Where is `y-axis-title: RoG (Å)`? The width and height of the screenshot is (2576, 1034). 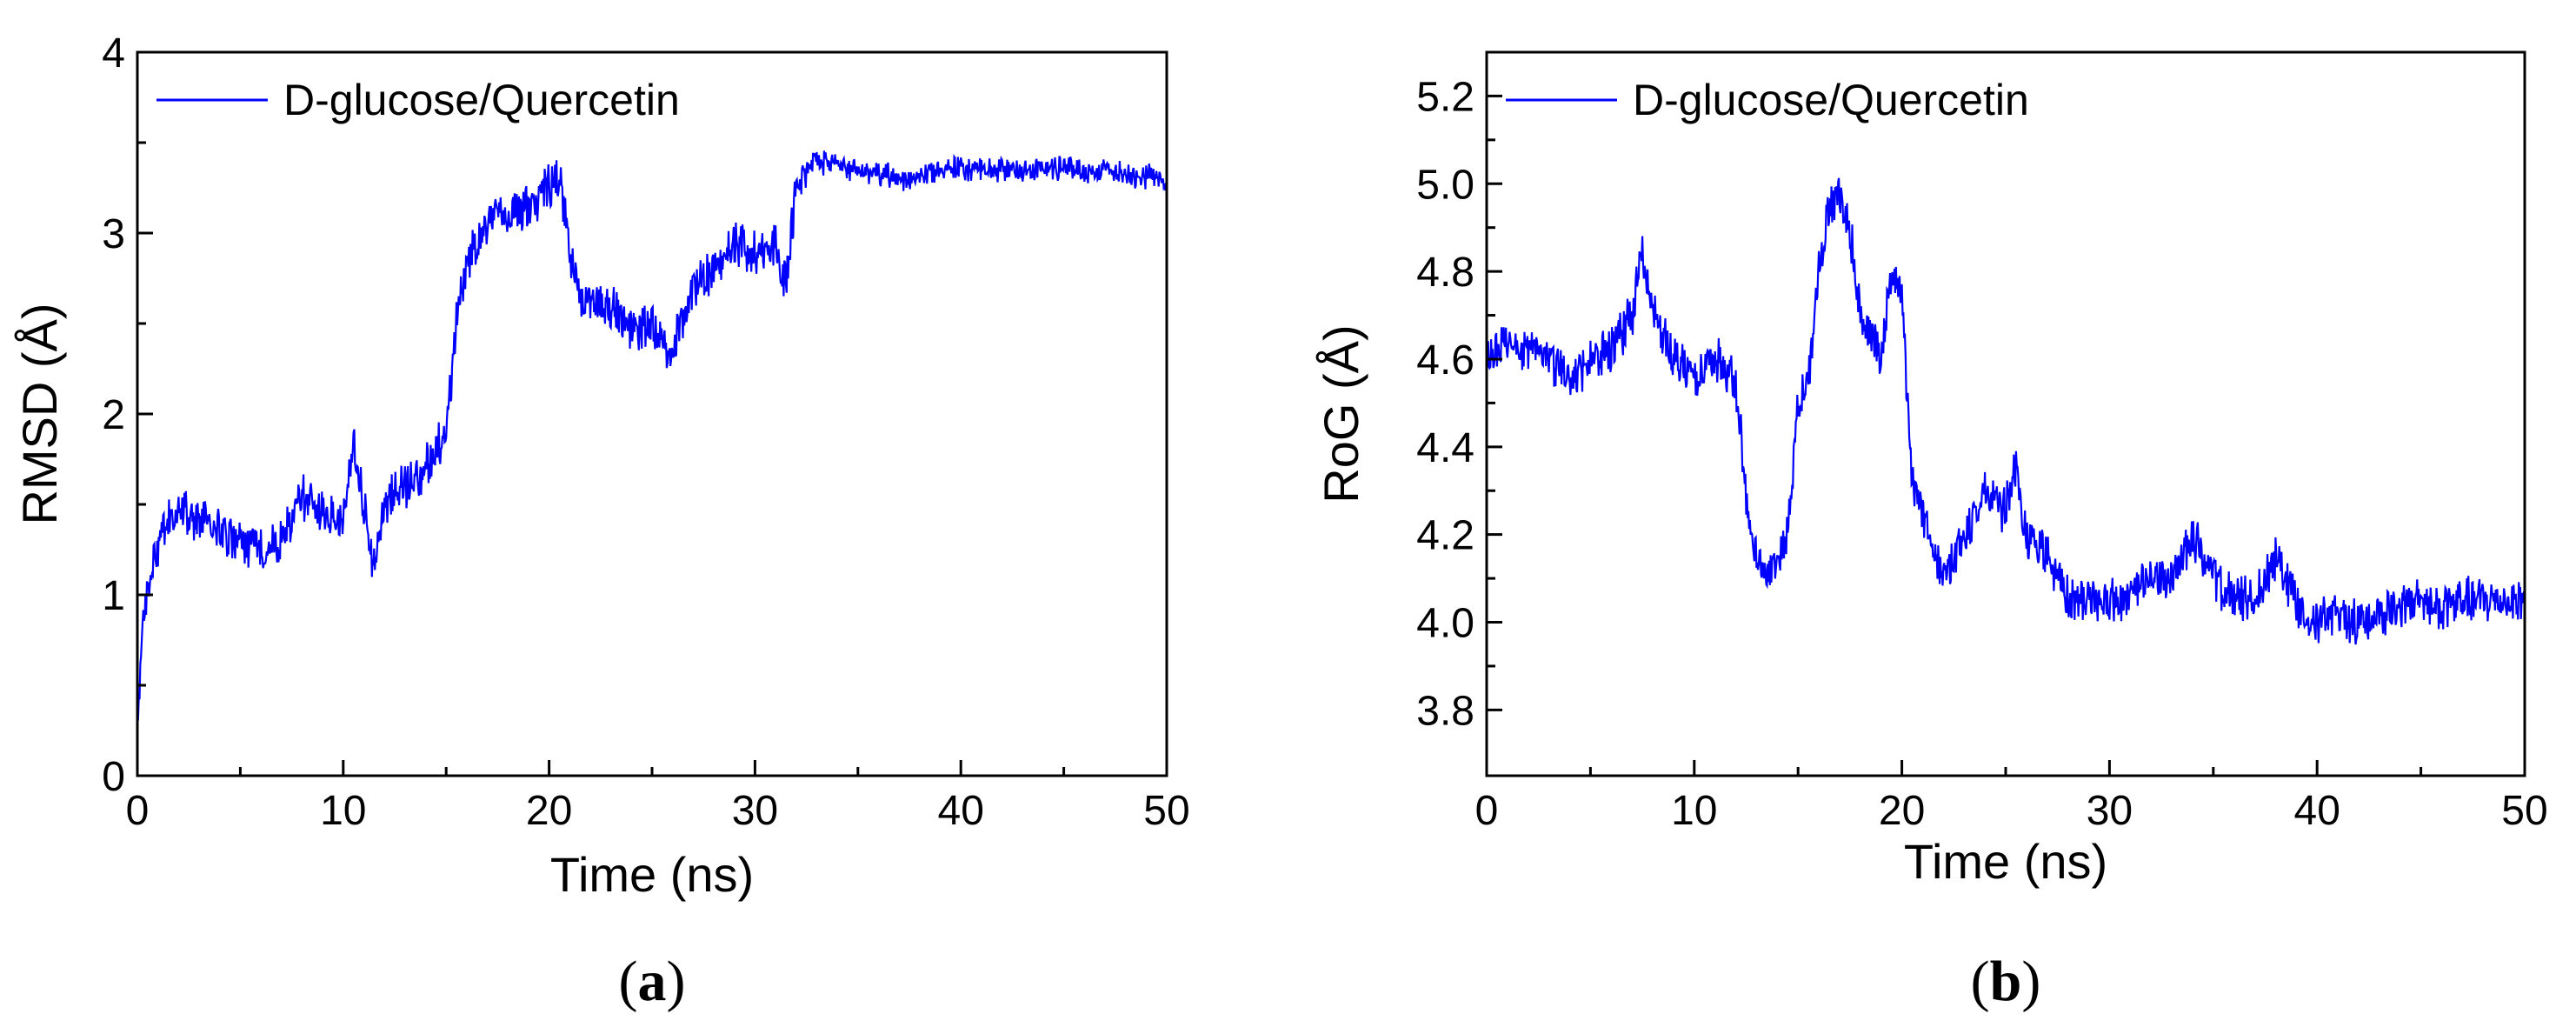 y-axis-title: RoG (Å) is located at coordinates (1341, 414).